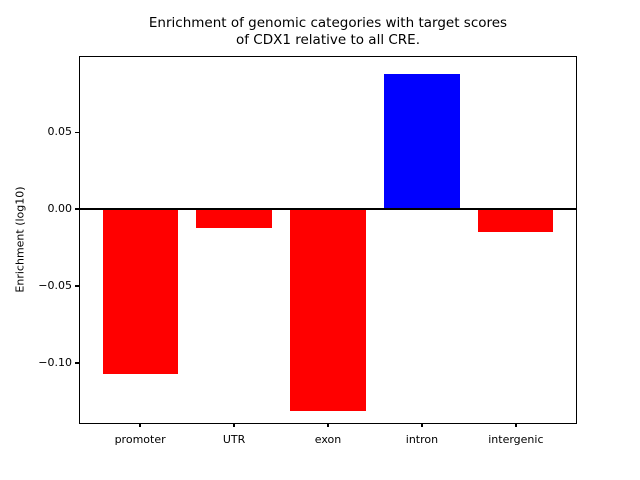 This screenshot has height=480, width=640. What do you see at coordinates (328, 439) in the screenshot?
I see `x-tick-label-exon: exon` at bounding box center [328, 439].